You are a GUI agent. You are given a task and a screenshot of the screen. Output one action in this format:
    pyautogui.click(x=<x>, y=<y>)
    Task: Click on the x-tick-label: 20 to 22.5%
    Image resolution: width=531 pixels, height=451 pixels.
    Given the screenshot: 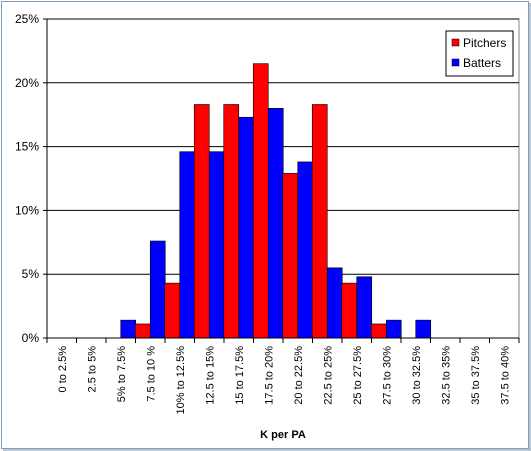 What is the action you would take?
    pyautogui.click(x=299, y=375)
    